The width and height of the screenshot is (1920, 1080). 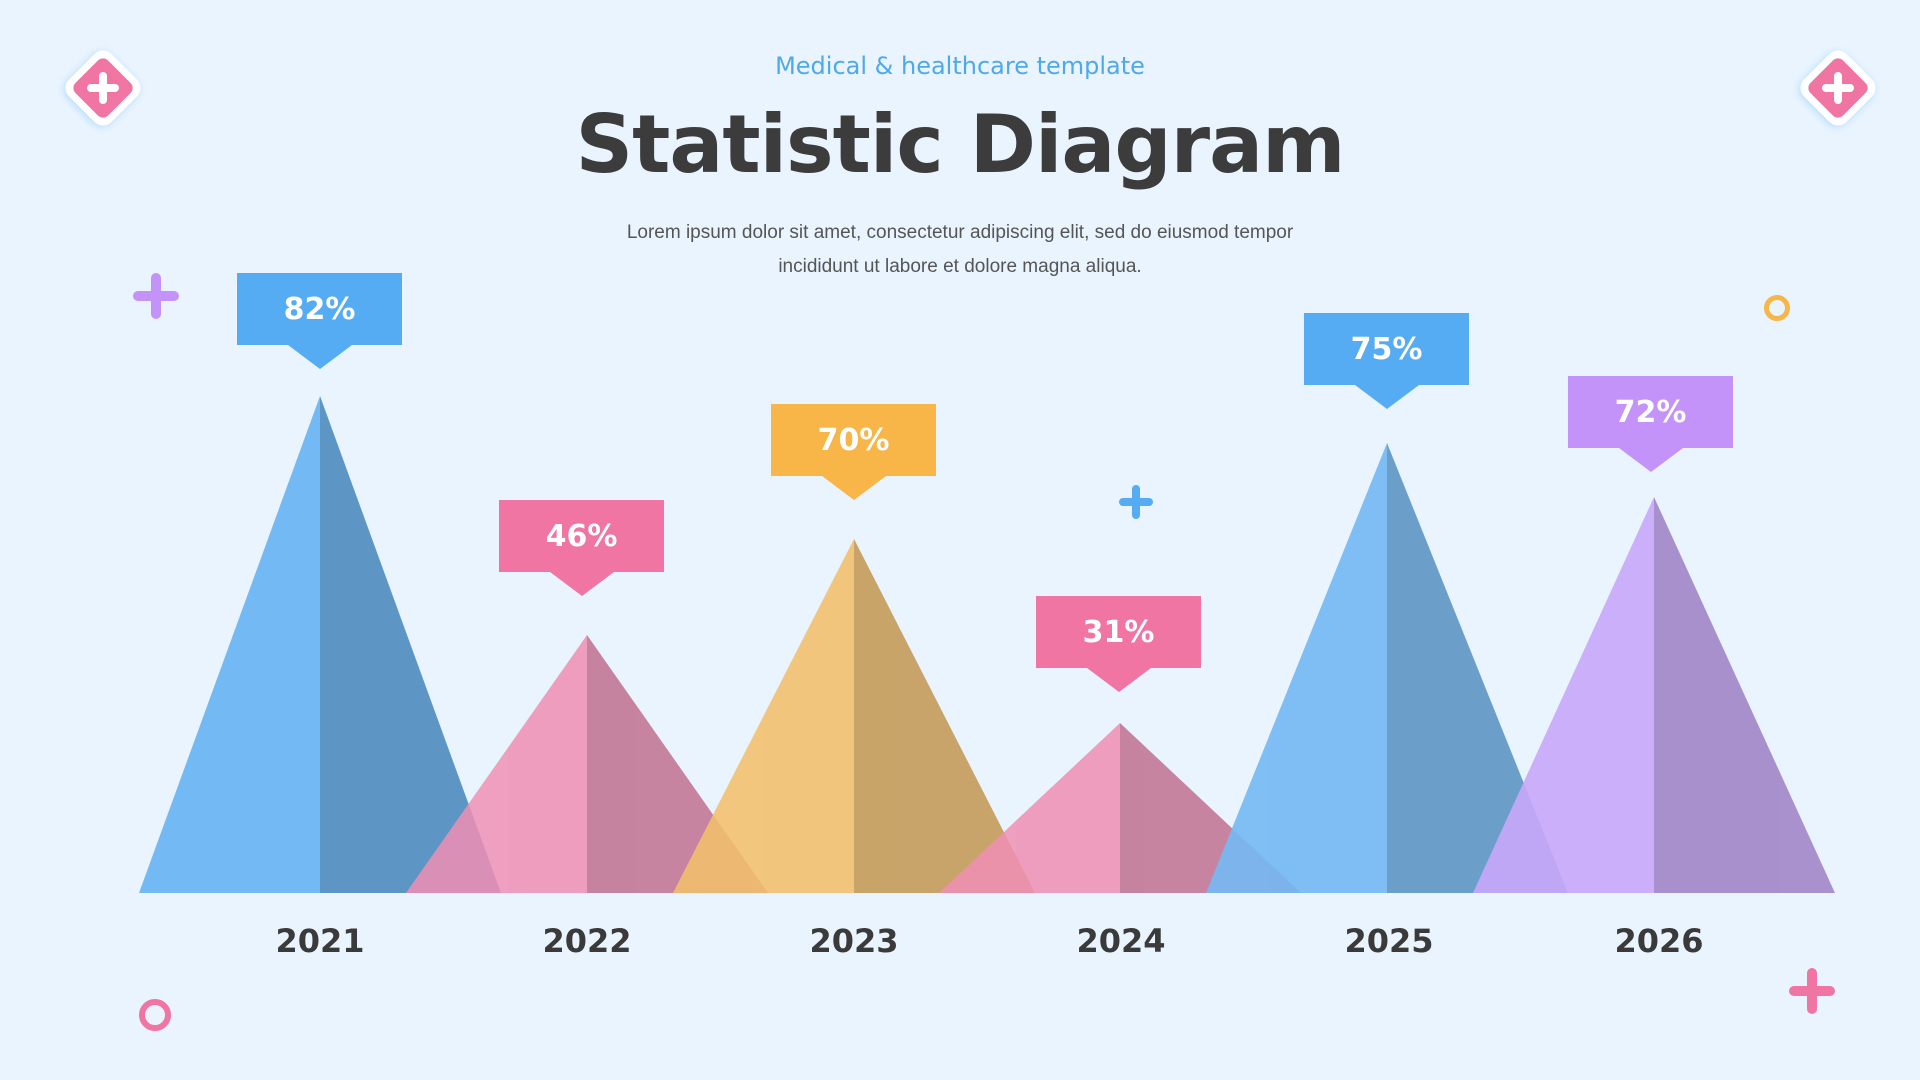 I want to click on x-axis-label-2022: 2022, so click(x=587, y=941).